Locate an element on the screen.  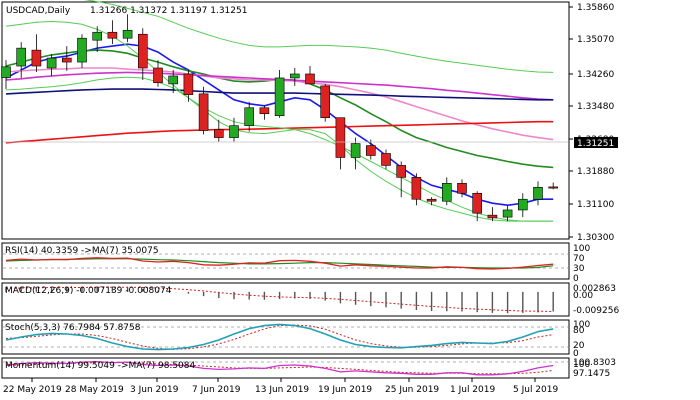
momentum-line is located at coordinates (279, 368).